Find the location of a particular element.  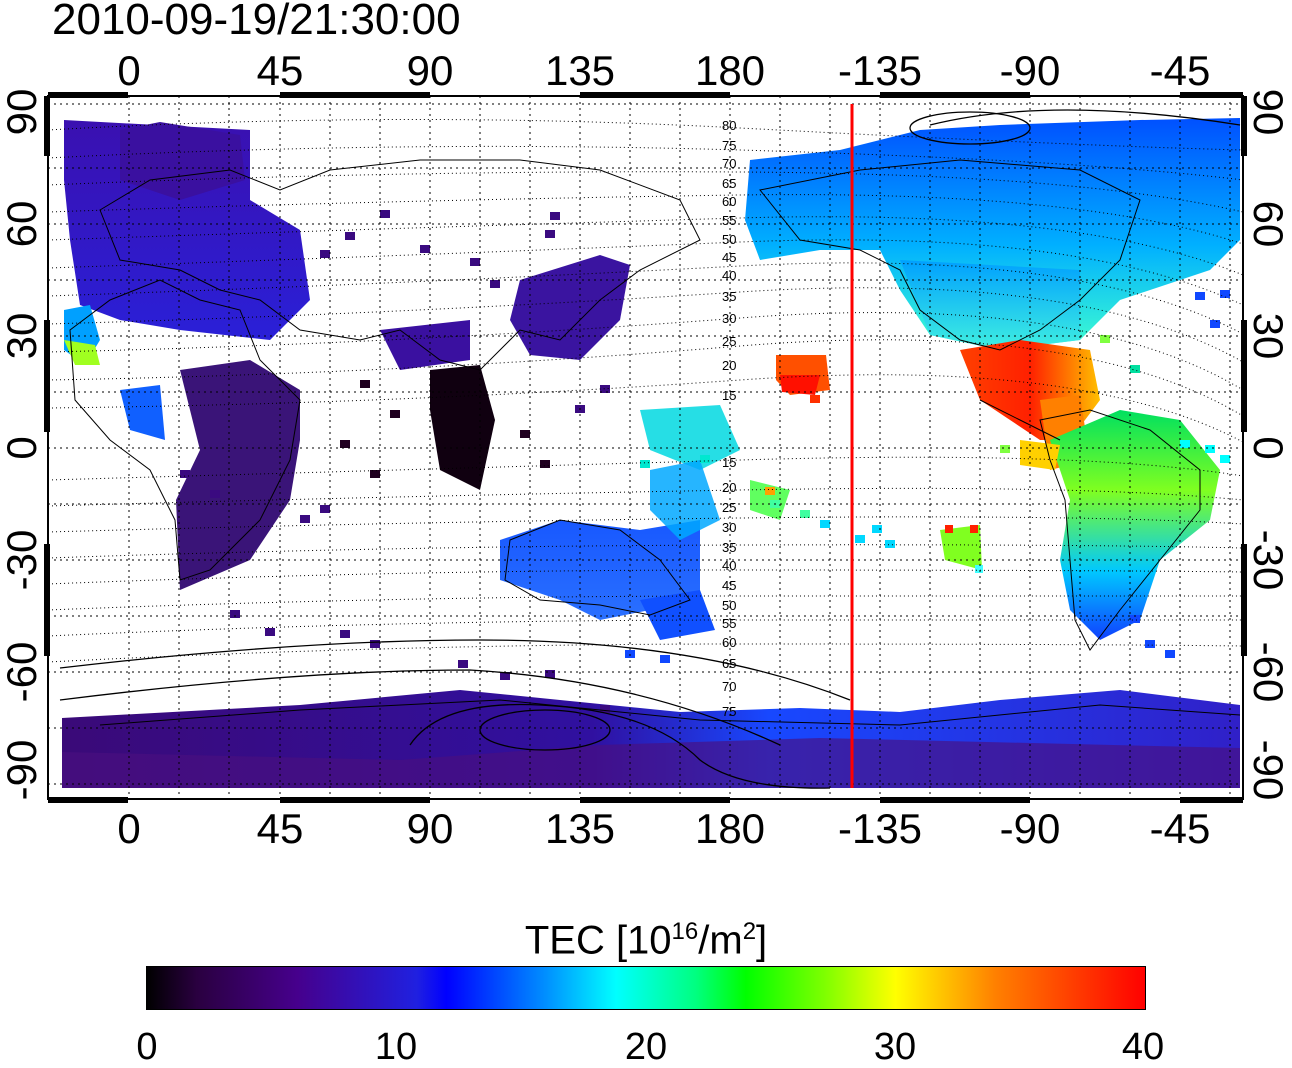

top-tick: 180 is located at coordinates (730, 70).